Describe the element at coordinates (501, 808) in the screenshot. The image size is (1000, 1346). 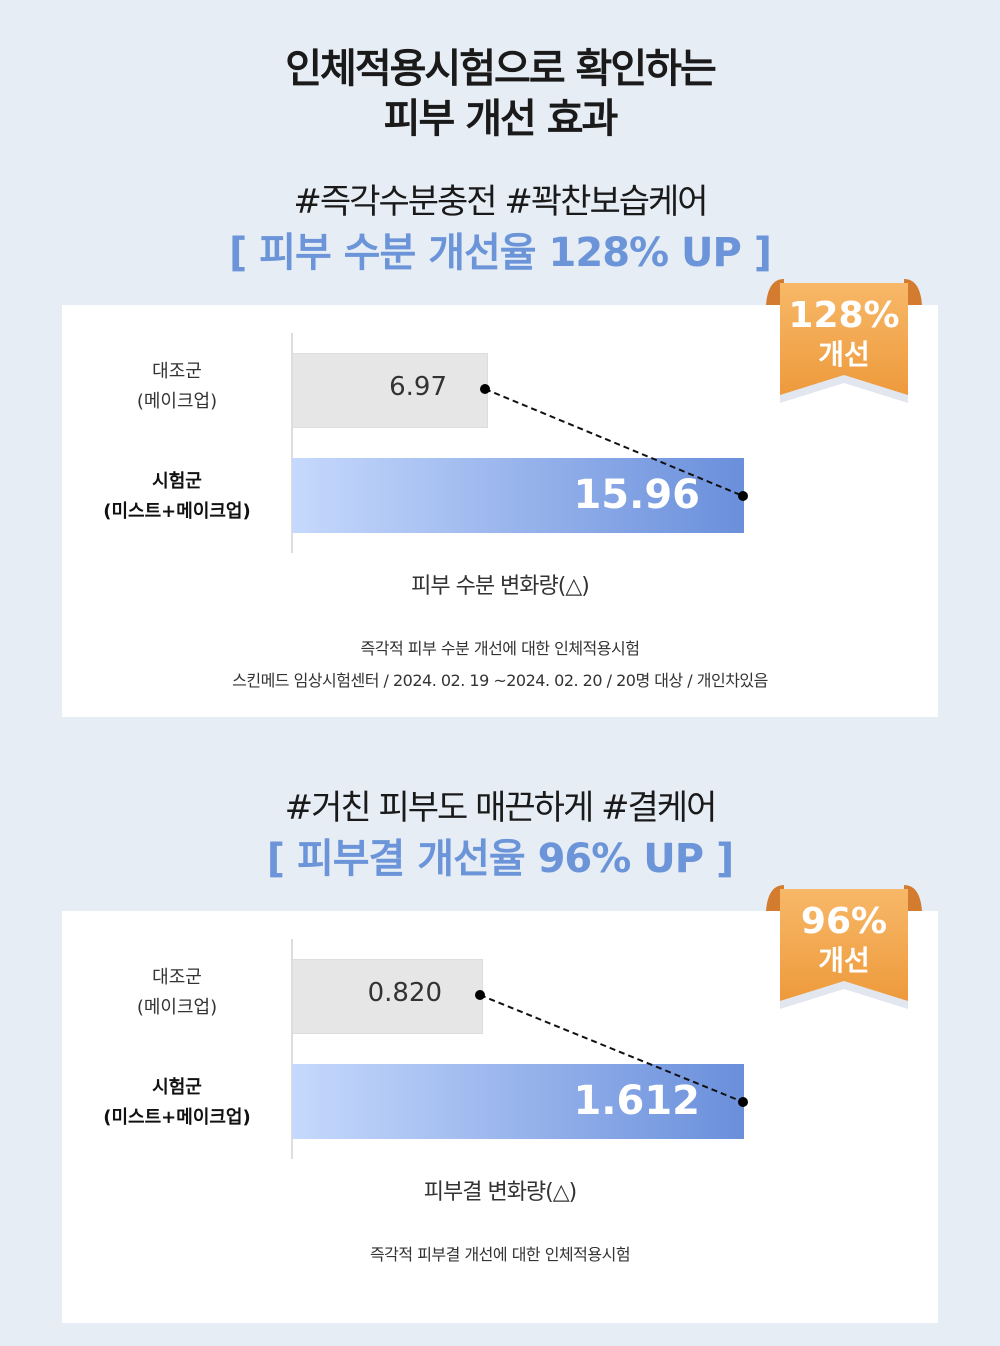
I see `hashtags: #거친 피부도 매끈하게 #결케어` at that location.